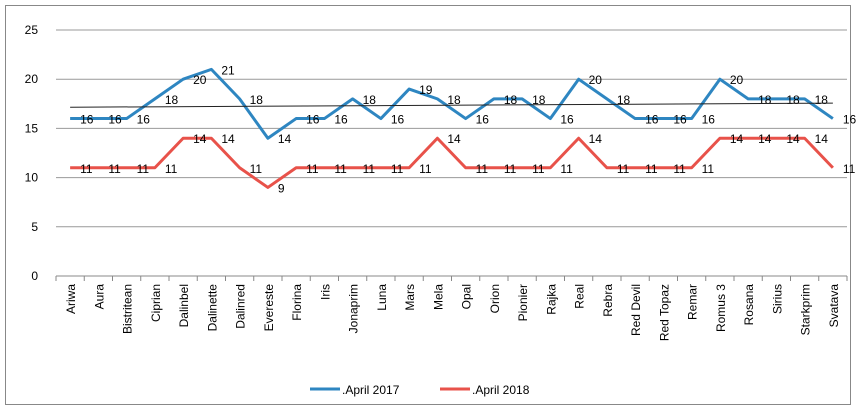  I want to click on x-tick-label: Florina, so click(297, 302).